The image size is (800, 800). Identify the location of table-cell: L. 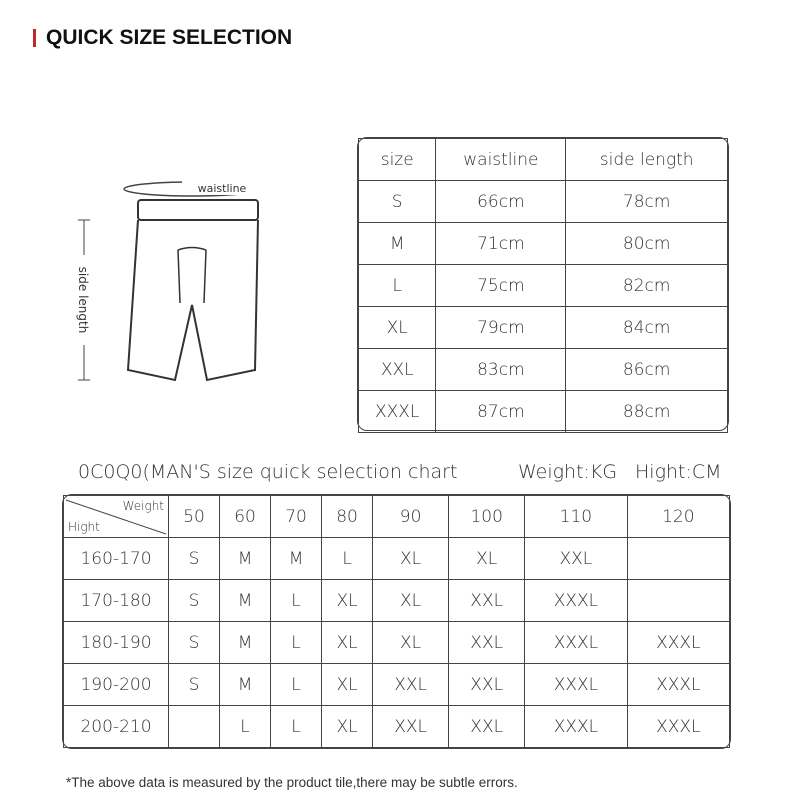
(397, 285).